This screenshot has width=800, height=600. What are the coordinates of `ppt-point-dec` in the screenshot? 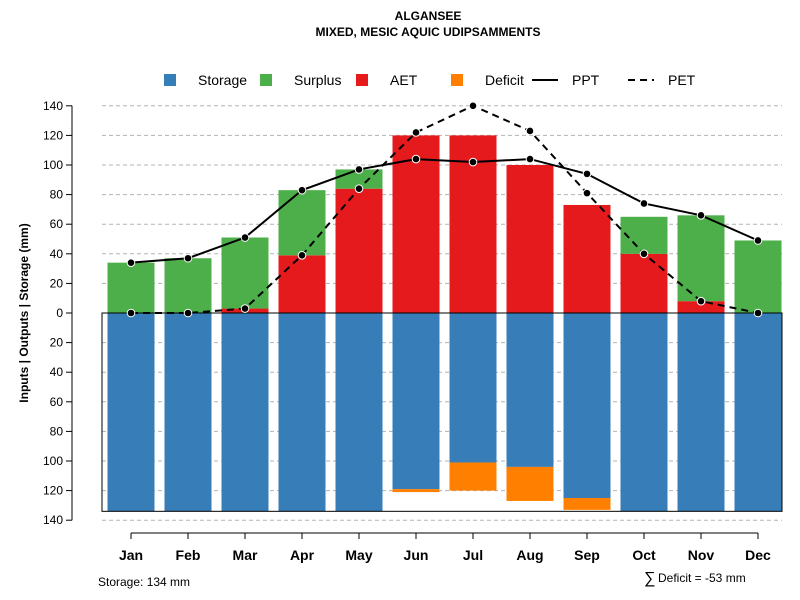 It's located at (758, 240).